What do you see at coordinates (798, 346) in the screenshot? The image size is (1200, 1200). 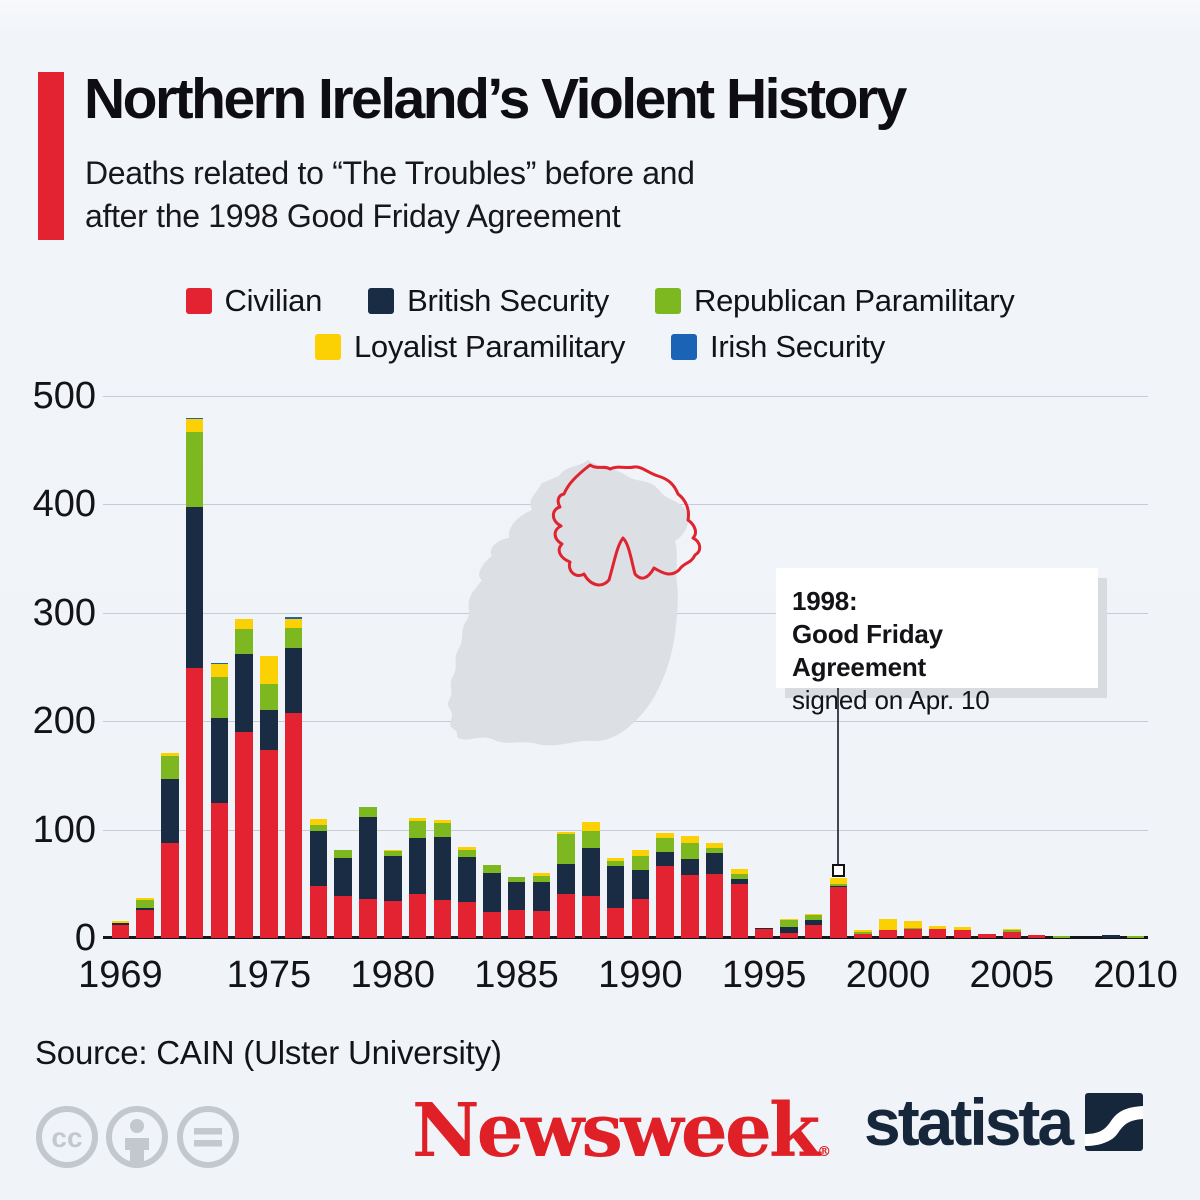 I see `legend-label-irish-security: Irish Security` at bounding box center [798, 346].